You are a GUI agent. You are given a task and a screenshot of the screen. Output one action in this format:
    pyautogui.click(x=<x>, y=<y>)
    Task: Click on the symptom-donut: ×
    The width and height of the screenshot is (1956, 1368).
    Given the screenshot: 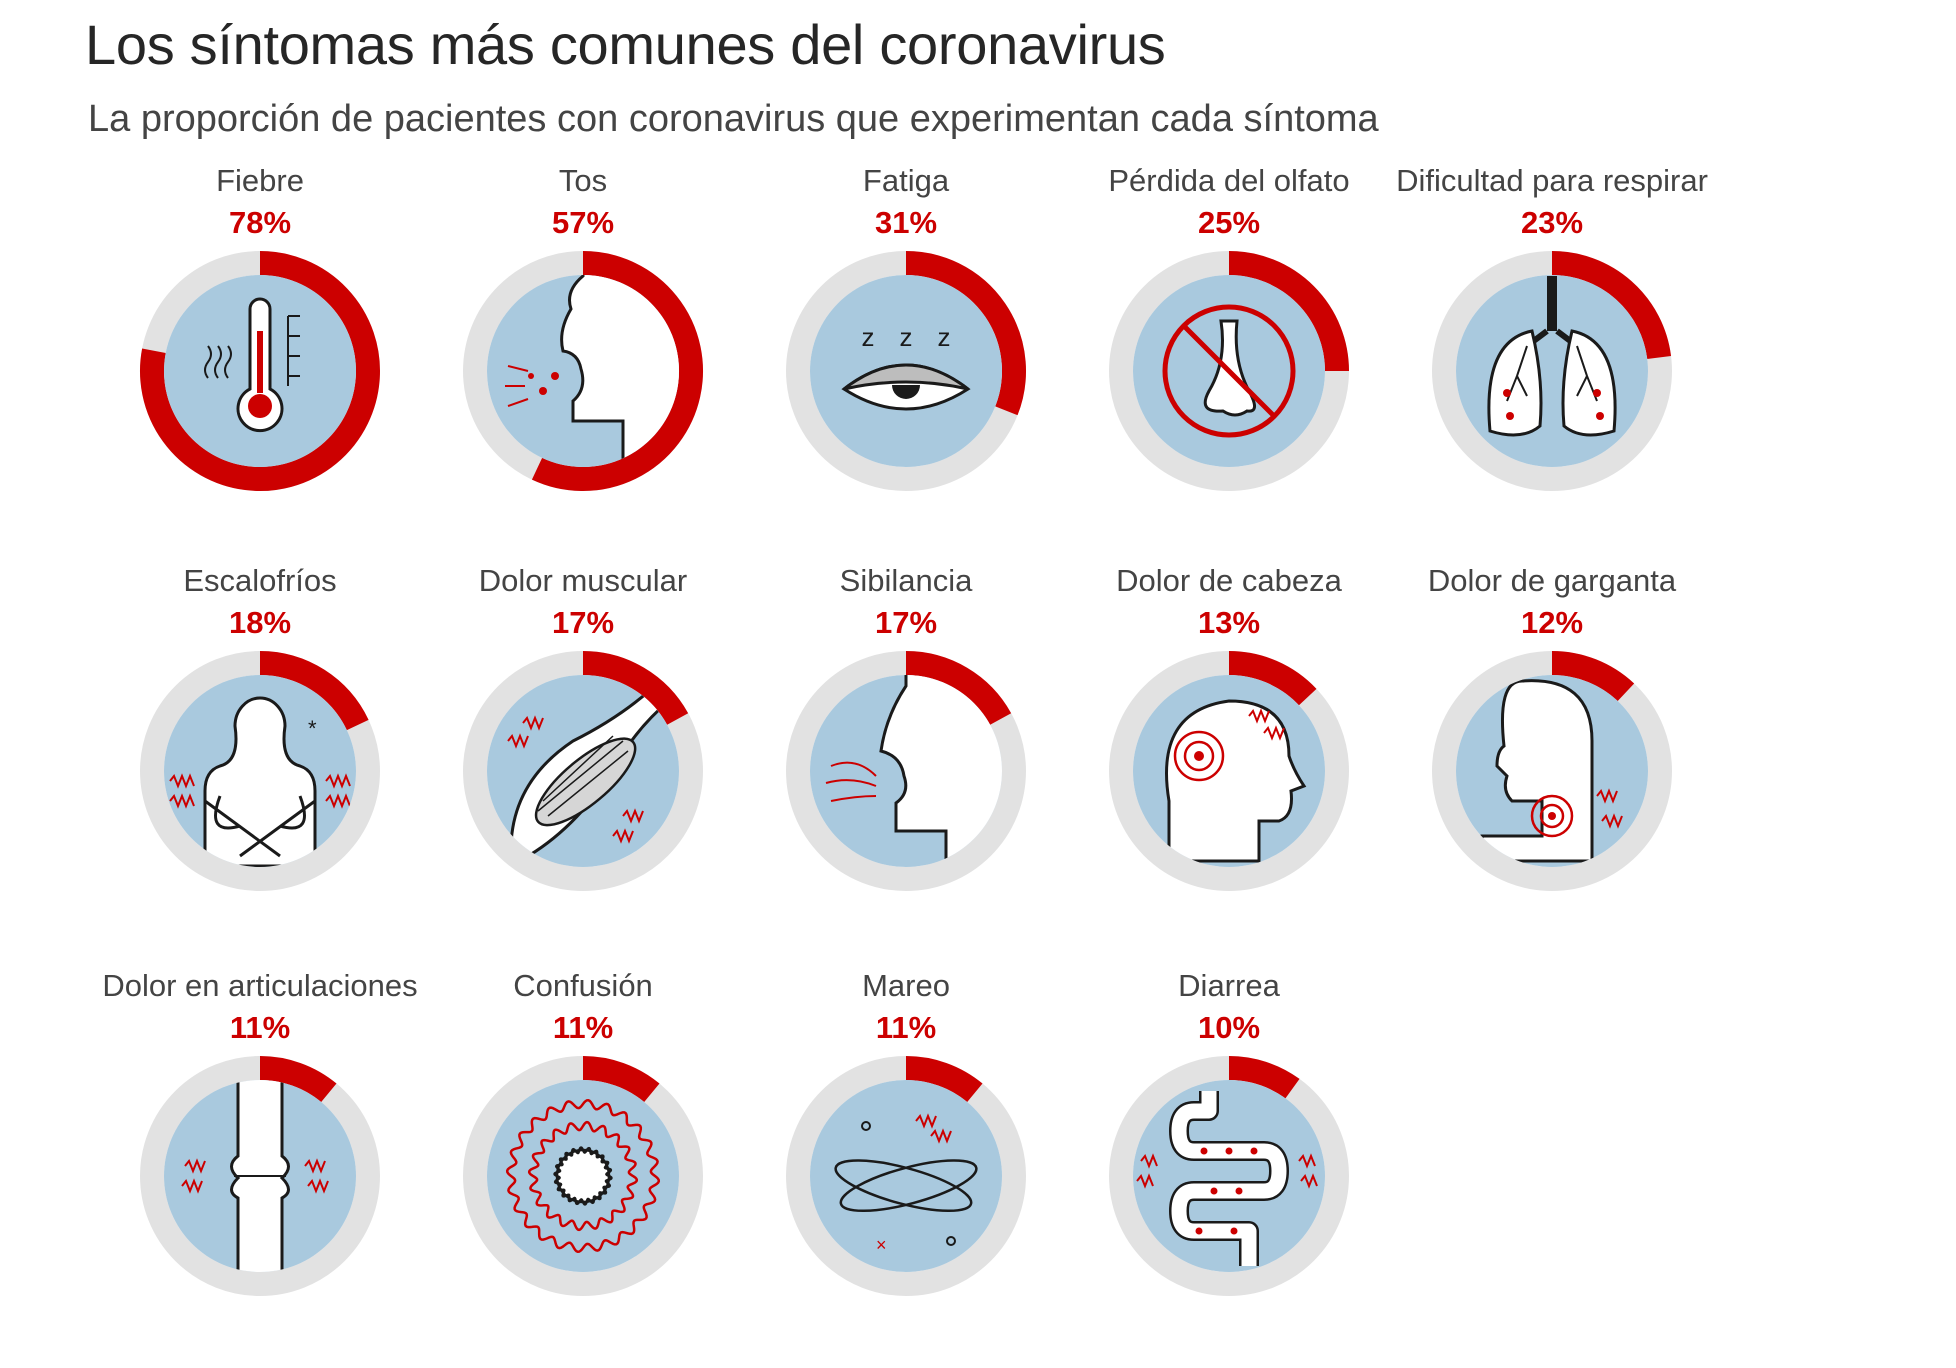 What is the action you would take?
    pyautogui.click(x=906, y=1176)
    